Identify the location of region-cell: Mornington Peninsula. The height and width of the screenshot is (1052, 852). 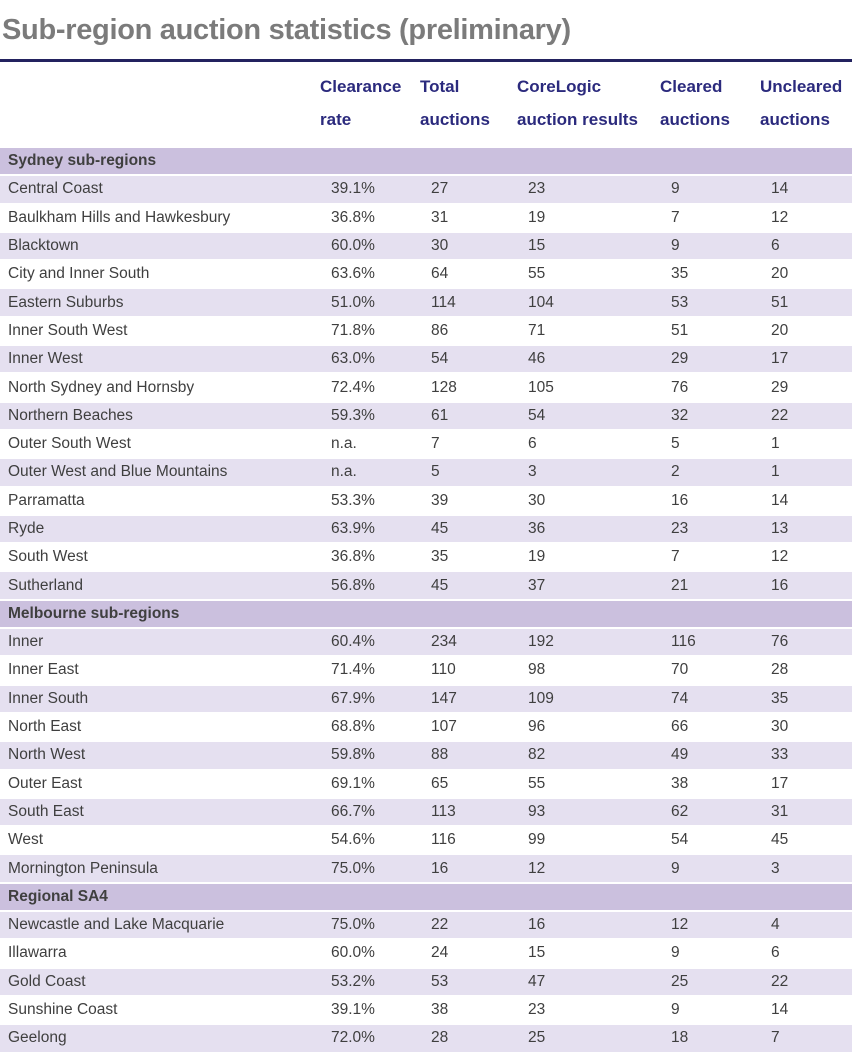
(160, 868).